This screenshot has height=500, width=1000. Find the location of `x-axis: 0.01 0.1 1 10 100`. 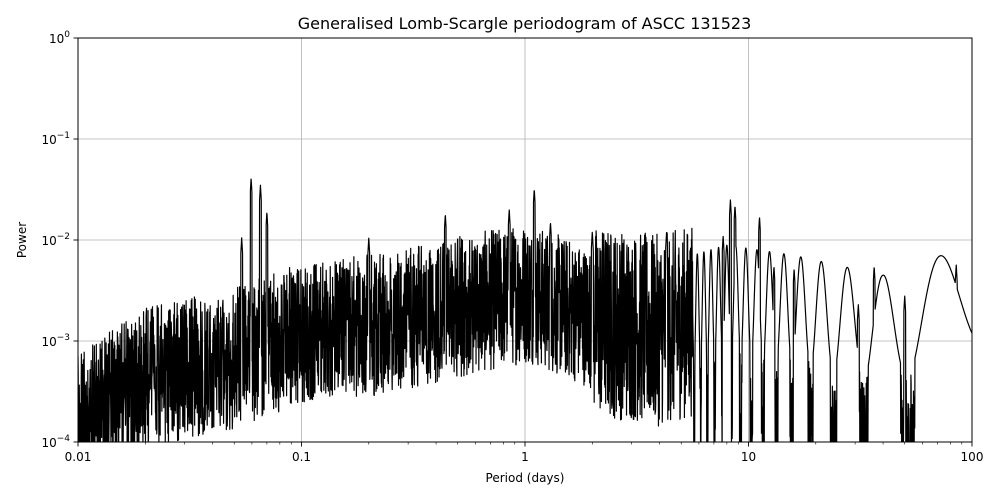

x-axis: 0.01 0.1 1 10 100 is located at coordinates (524, 453).